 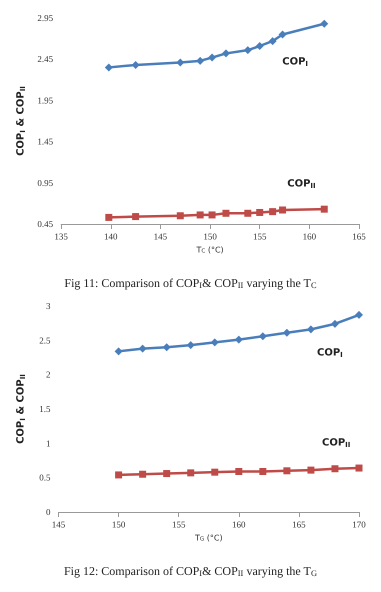 What do you see at coordinates (45, 224) in the screenshot?
I see `y-tick-label: 0.45` at bounding box center [45, 224].